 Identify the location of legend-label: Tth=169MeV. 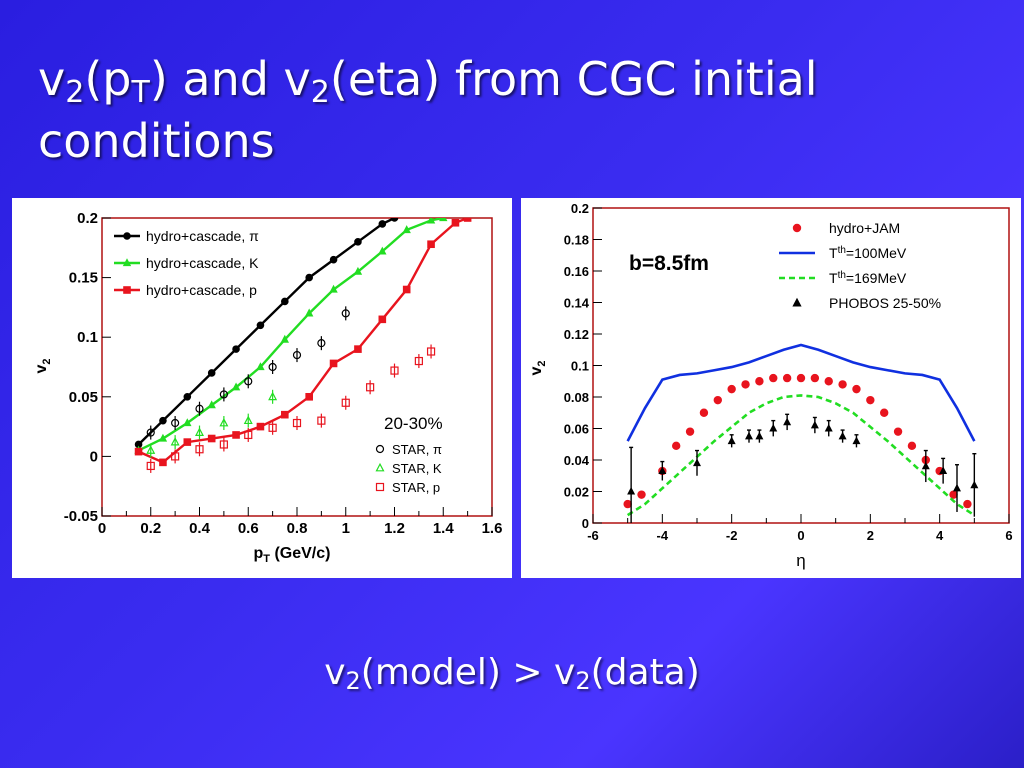
(868, 278).